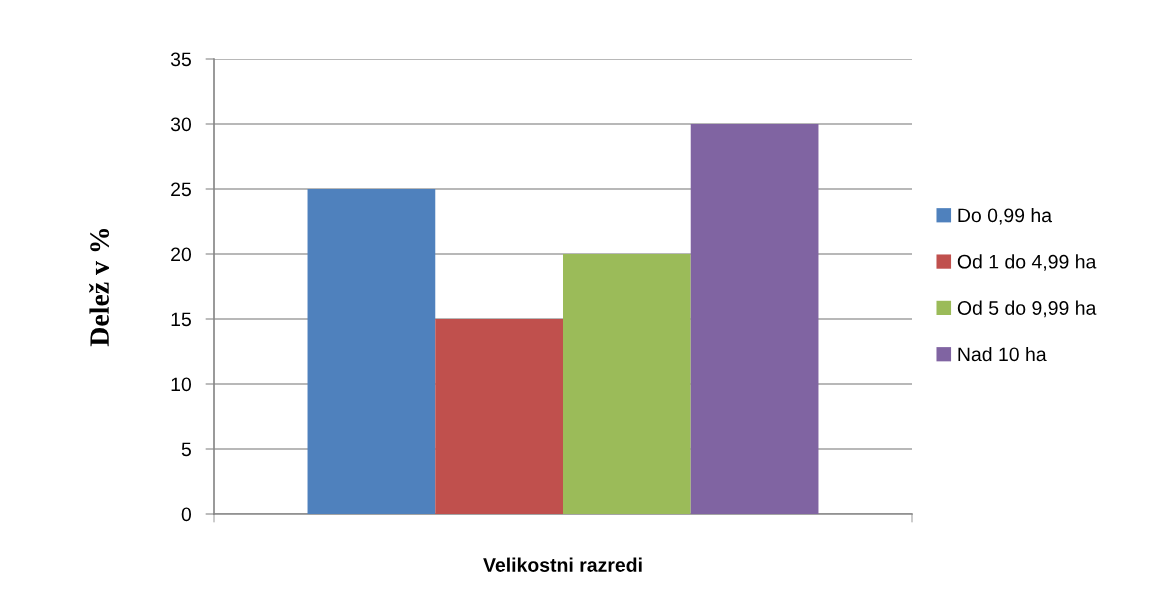  Describe the element at coordinates (181, 384) in the screenshot. I see `y-tick-label: 10` at that location.